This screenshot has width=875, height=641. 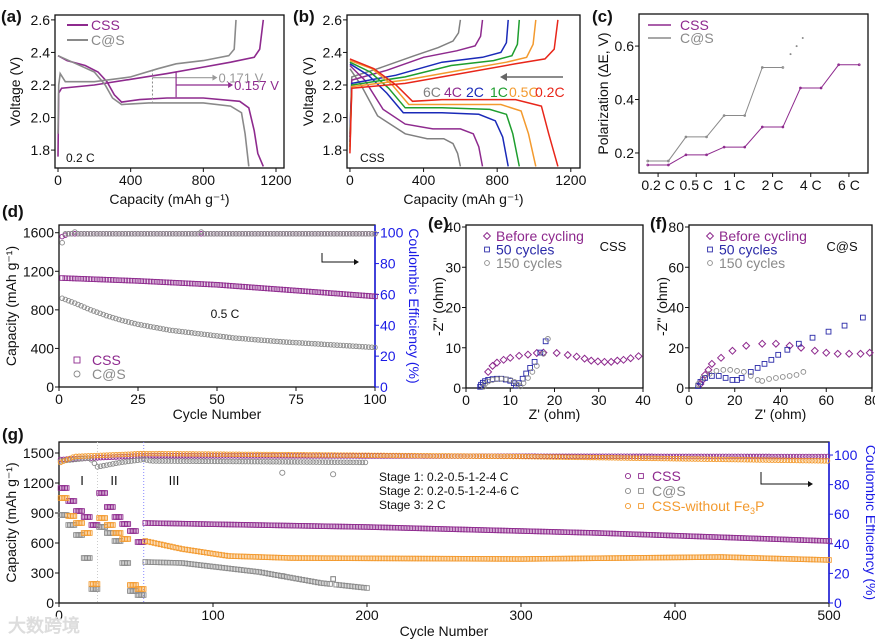 I want to click on x-tick-label: 40, so click(x=643, y=400).